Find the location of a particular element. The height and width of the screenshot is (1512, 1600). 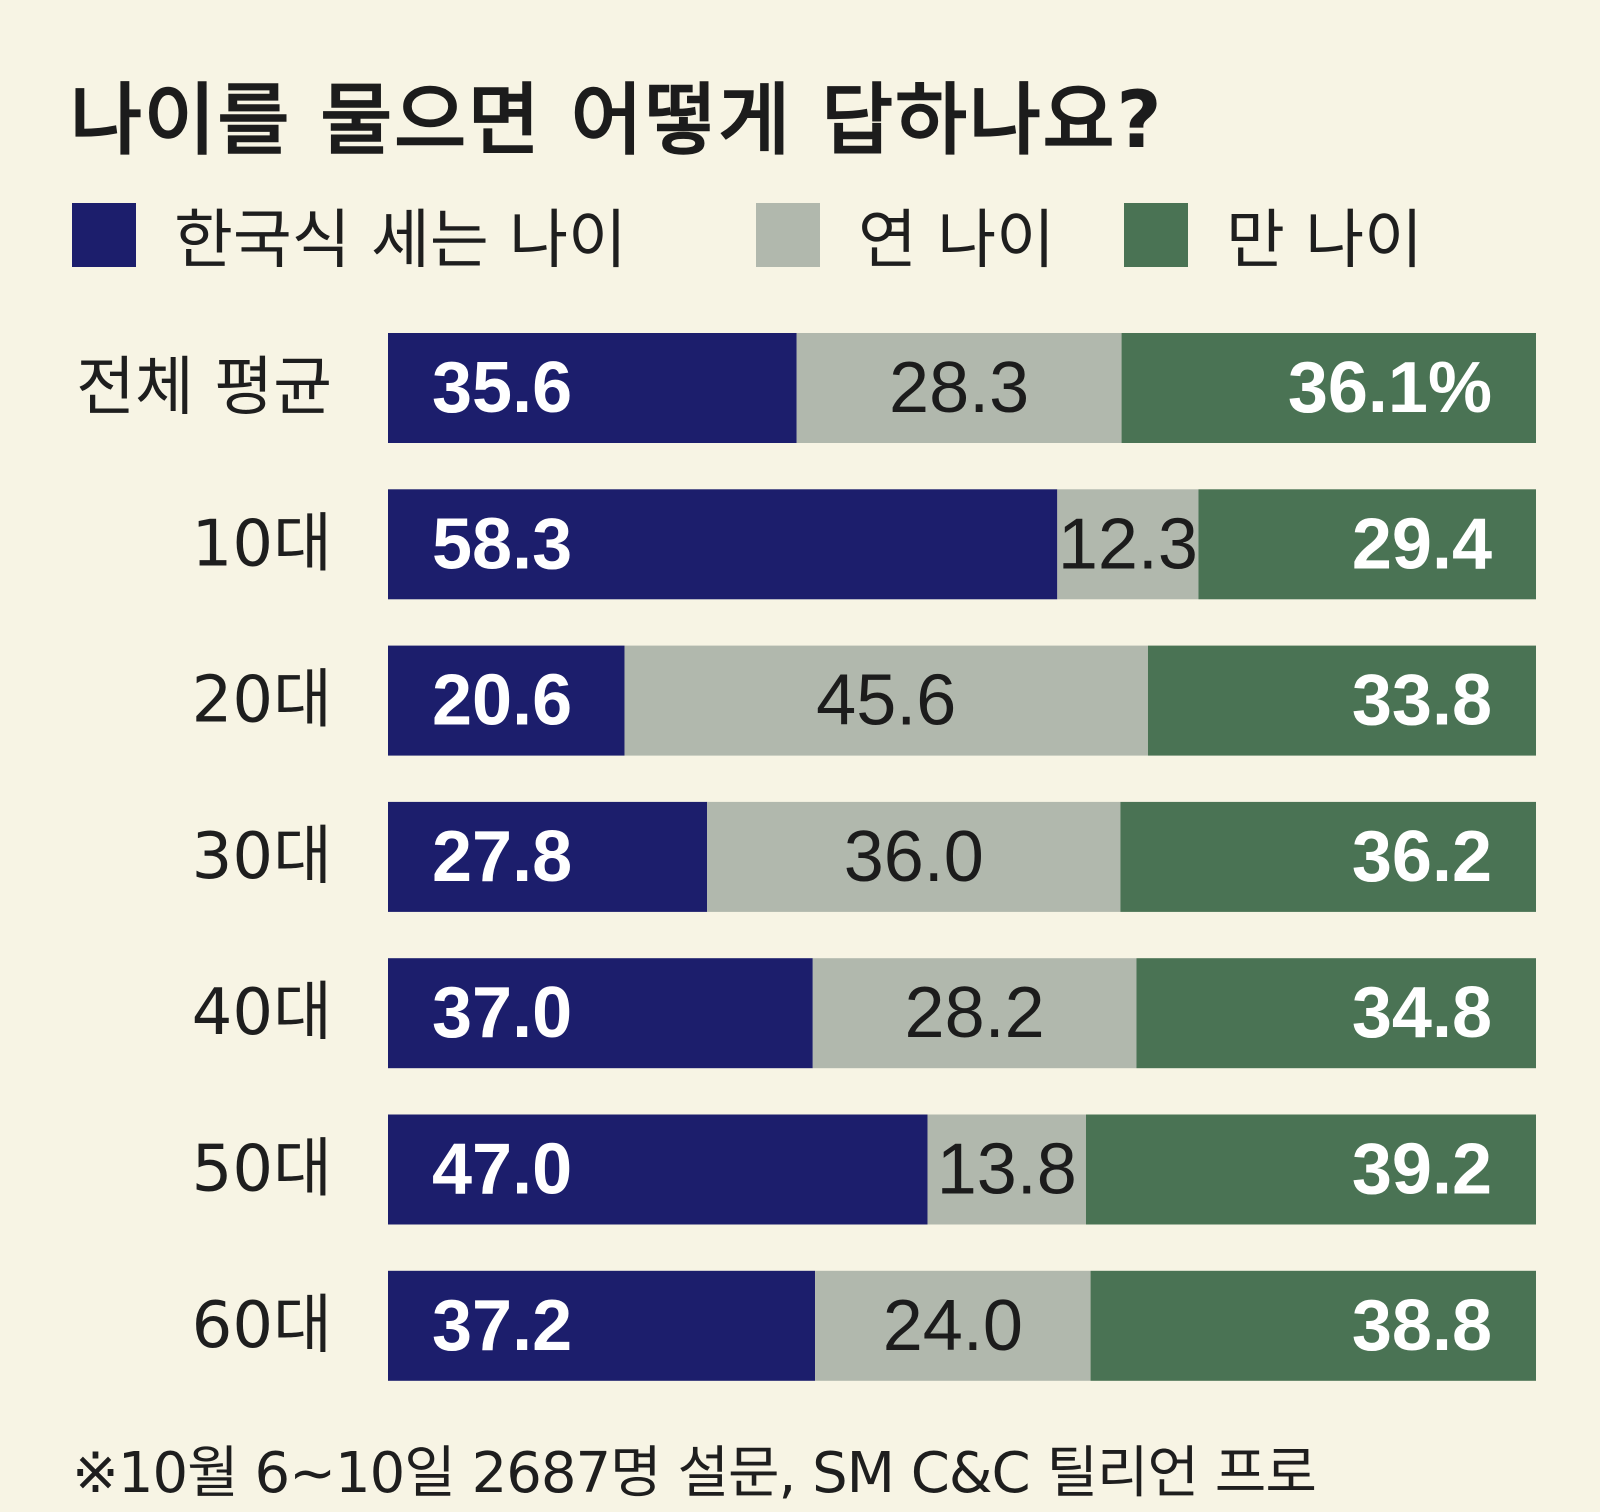

data-label: 37.0 is located at coordinates (502, 1013).